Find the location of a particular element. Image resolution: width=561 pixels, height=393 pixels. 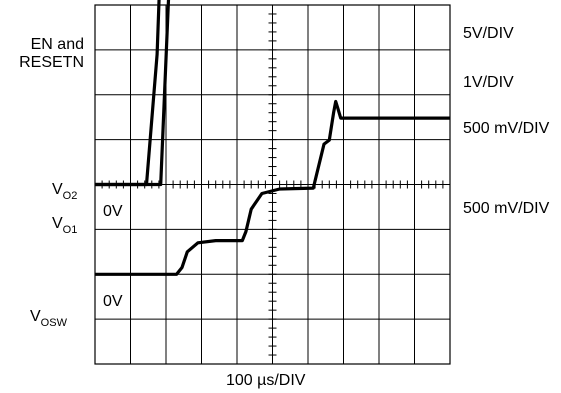

vo1-label-base: V is located at coordinates (57, 223).